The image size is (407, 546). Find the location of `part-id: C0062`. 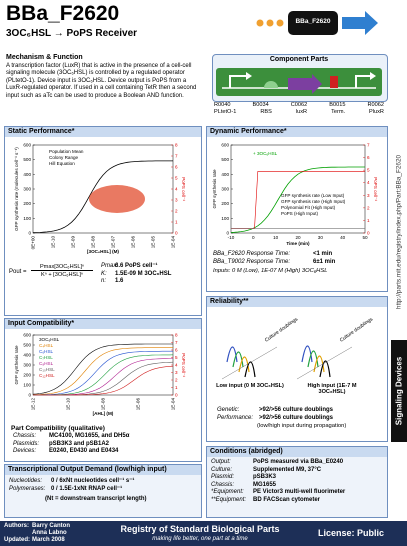

part-id: C0062 is located at coordinates (299, 105).